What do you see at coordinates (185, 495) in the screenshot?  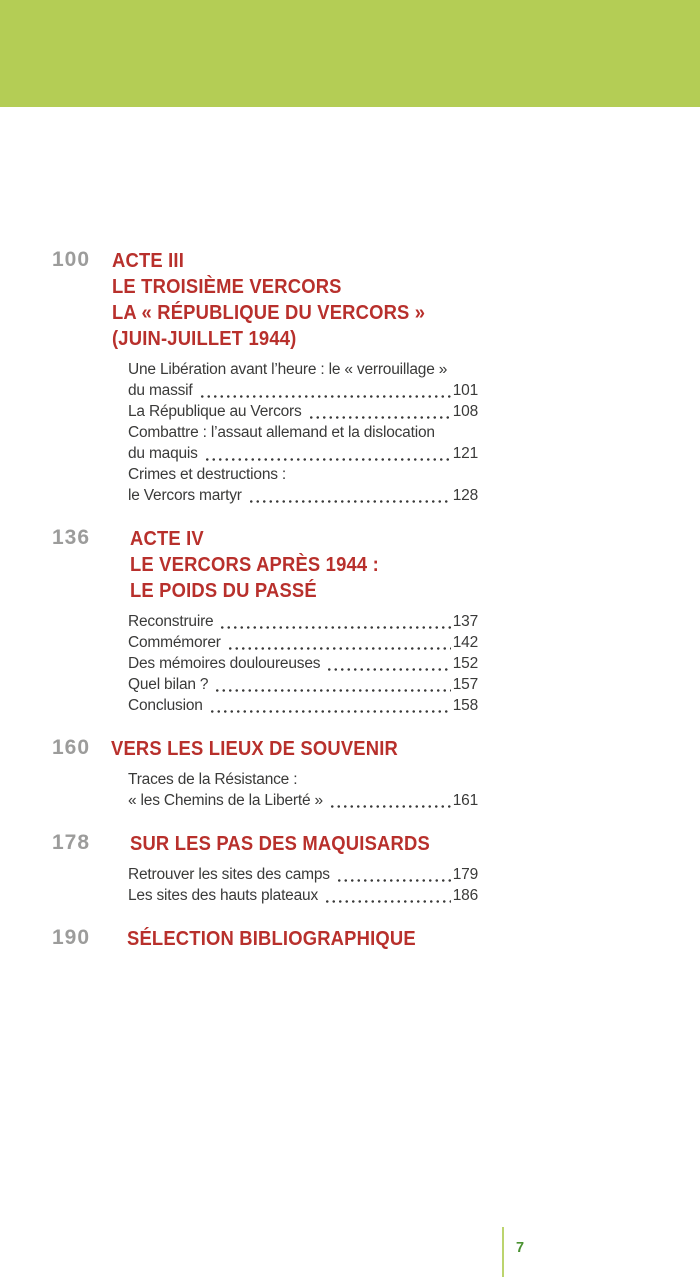 I see `entry-title: le Vercors martyr` at bounding box center [185, 495].